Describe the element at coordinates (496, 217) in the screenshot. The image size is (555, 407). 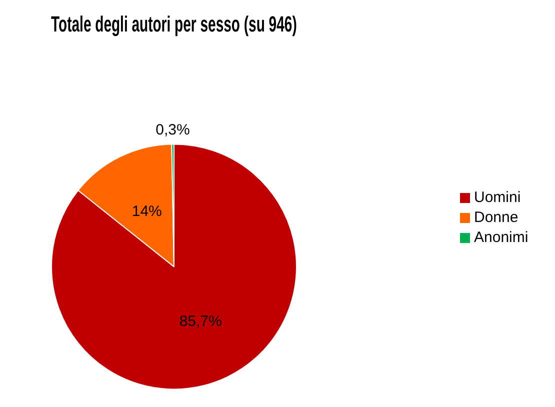
I see `legend-label: Donne` at that location.